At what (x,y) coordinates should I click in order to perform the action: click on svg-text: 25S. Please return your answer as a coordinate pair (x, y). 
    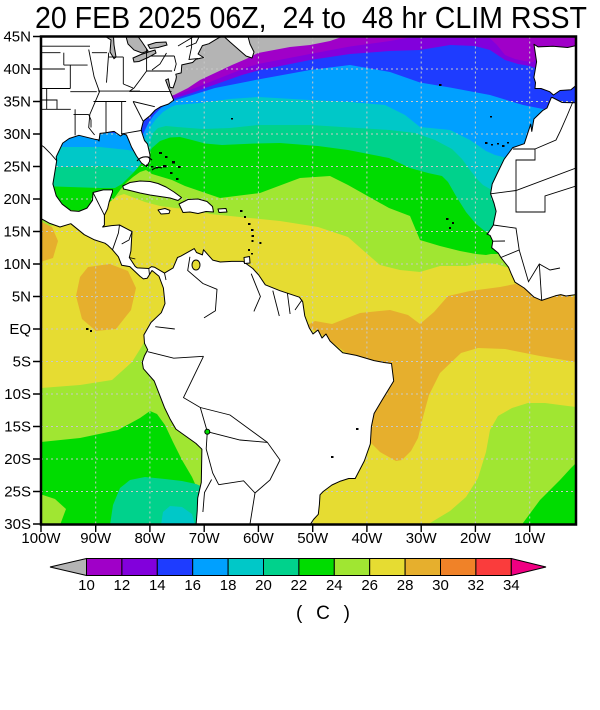
    Looking at the image, I should click on (17, 492).